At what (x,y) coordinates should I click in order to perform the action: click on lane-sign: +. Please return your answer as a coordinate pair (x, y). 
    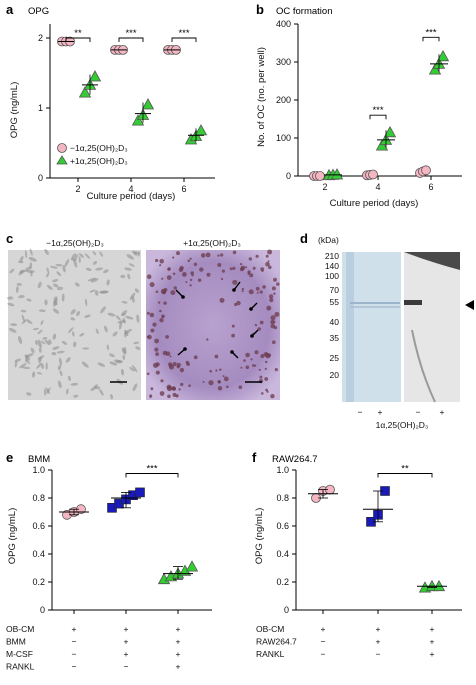
    Looking at the image, I should click on (442, 412).